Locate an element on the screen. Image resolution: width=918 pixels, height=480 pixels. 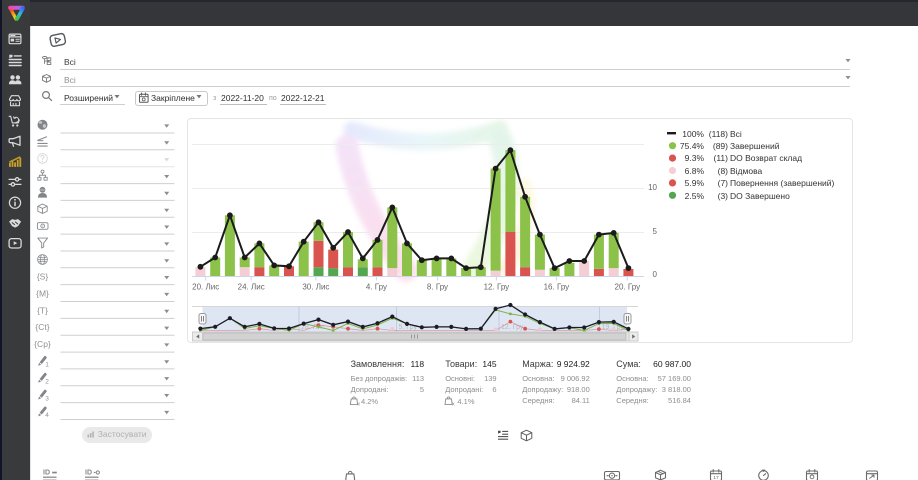
svg-text: 20. Гру is located at coordinates (628, 287).